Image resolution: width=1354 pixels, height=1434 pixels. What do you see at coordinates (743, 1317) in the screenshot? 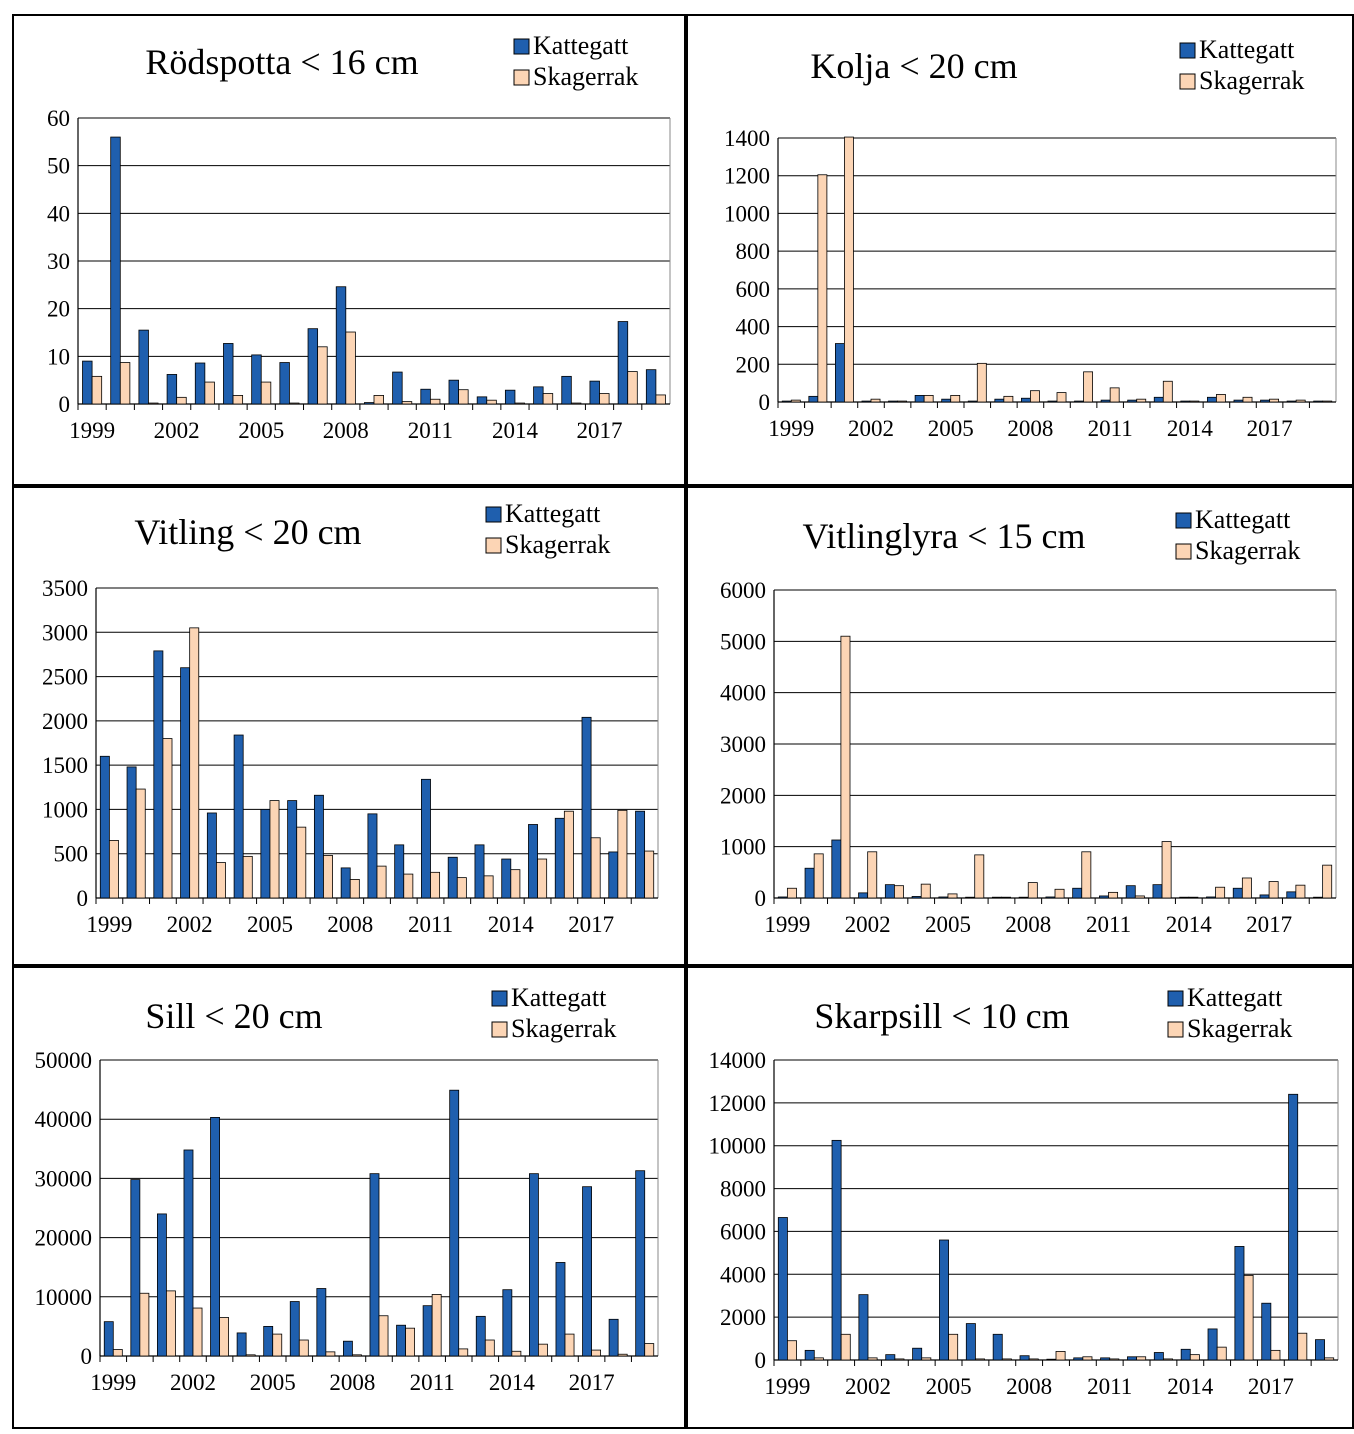
I see `y-tick-label: 2000` at bounding box center [743, 1317].